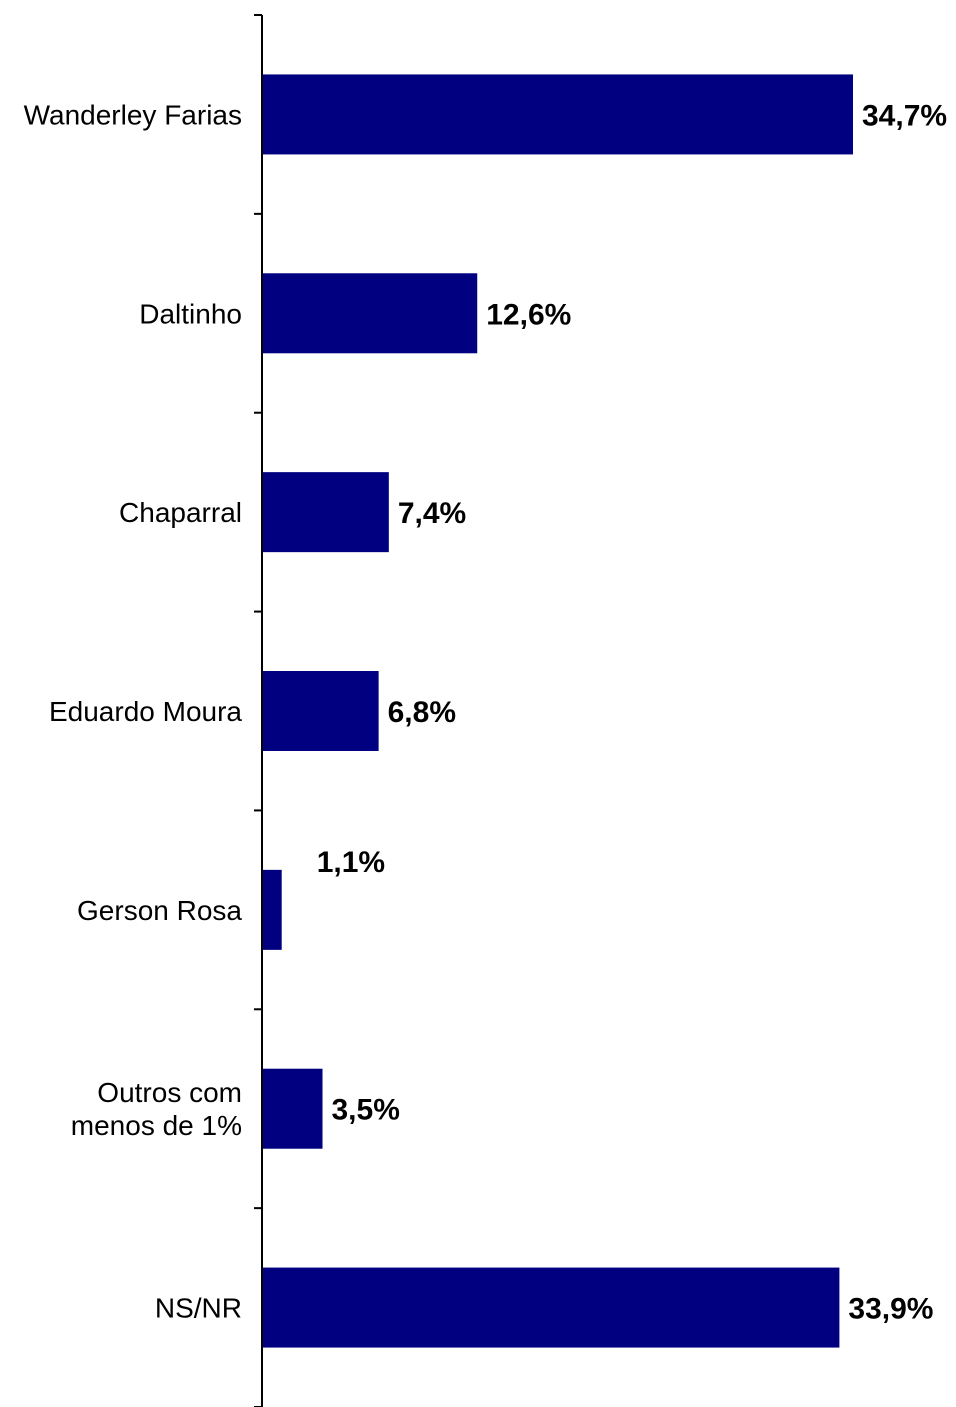 Image resolution: width=956 pixels, height=1407 pixels. What do you see at coordinates (198, 1308) in the screenshot?
I see `category-label: NS/NR` at bounding box center [198, 1308].